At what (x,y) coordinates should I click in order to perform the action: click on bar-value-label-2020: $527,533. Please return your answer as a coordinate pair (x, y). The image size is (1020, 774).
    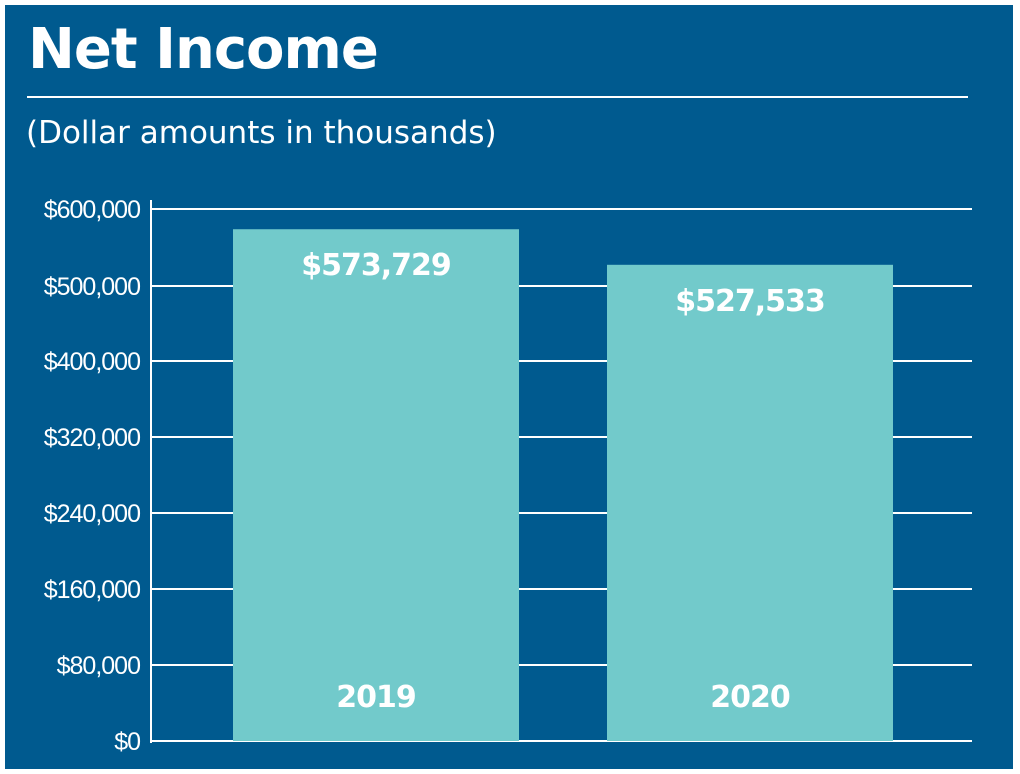
    Looking at the image, I should click on (750, 301).